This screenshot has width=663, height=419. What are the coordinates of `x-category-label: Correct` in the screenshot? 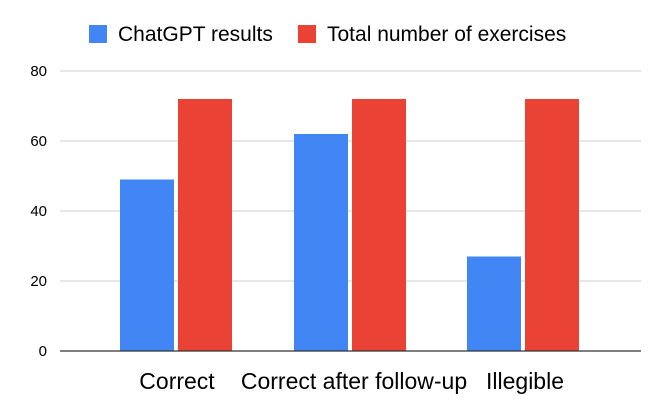 It's located at (177, 381).